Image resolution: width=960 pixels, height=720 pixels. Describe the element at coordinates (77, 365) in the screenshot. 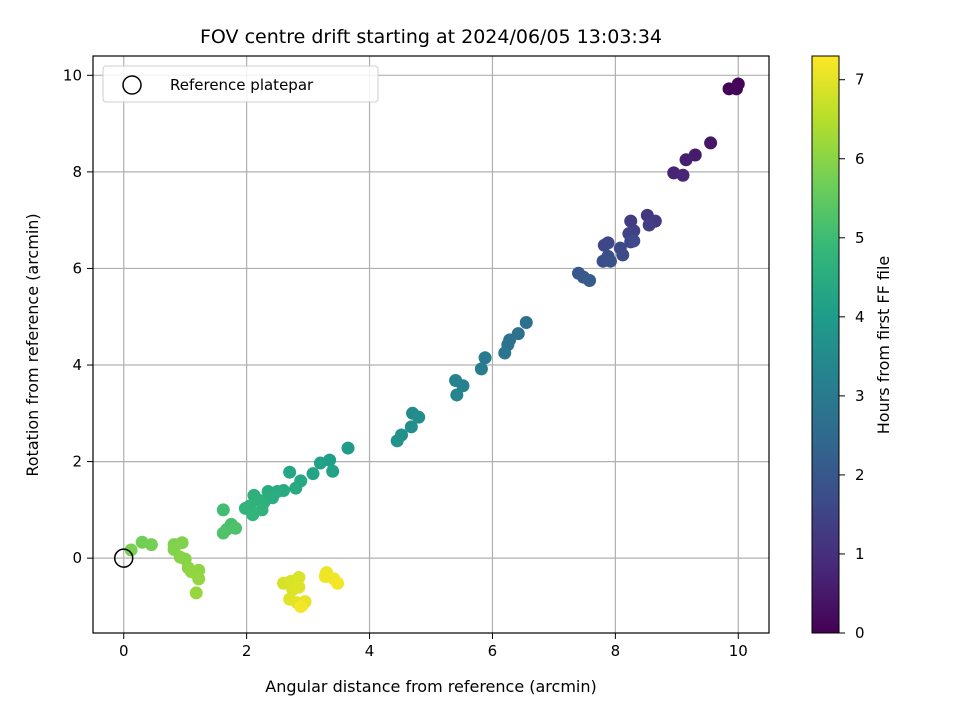

I see `y-tick-label: 4` at that location.